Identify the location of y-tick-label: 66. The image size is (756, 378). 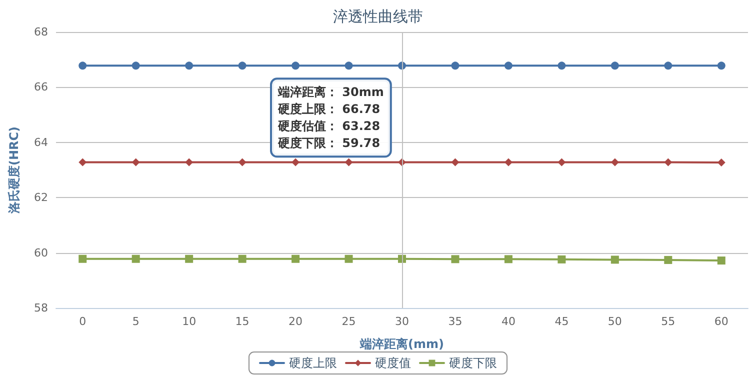
(41, 87).